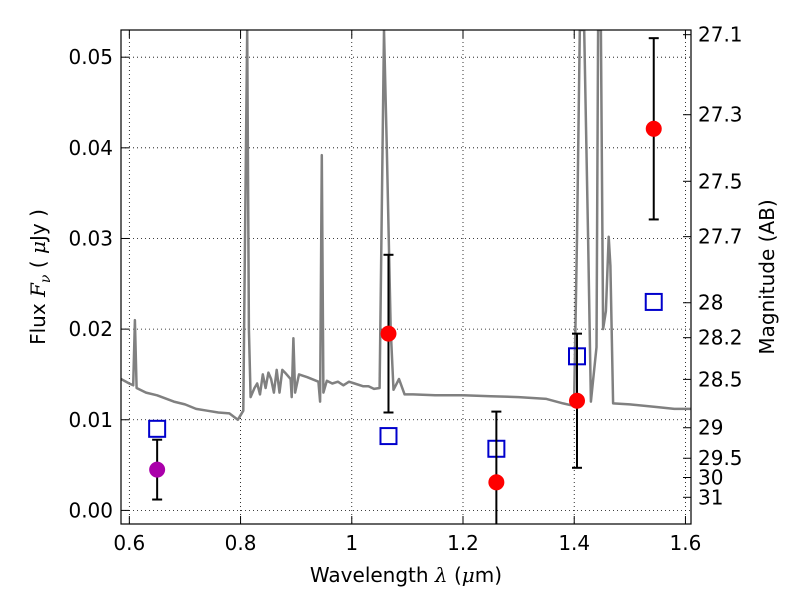 The image size is (800, 600). What do you see at coordinates (686, 543) in the screenshot?
I see `x-tick-label: 1.6` at bounding box center [686, 543].